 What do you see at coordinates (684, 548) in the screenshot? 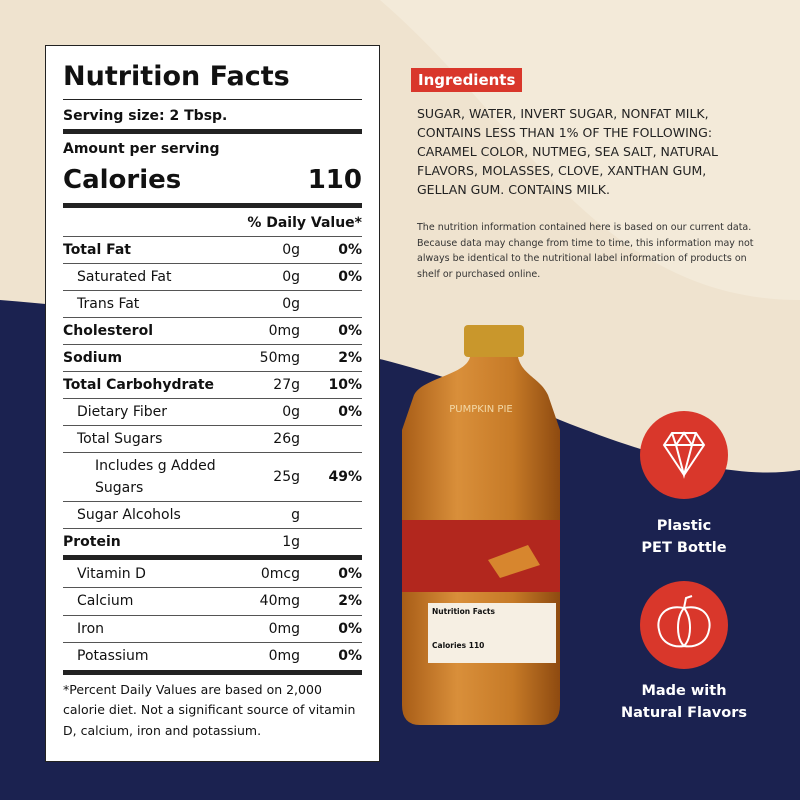
I see `feature-line: PET Bottle` at bounding box center [684, 548].